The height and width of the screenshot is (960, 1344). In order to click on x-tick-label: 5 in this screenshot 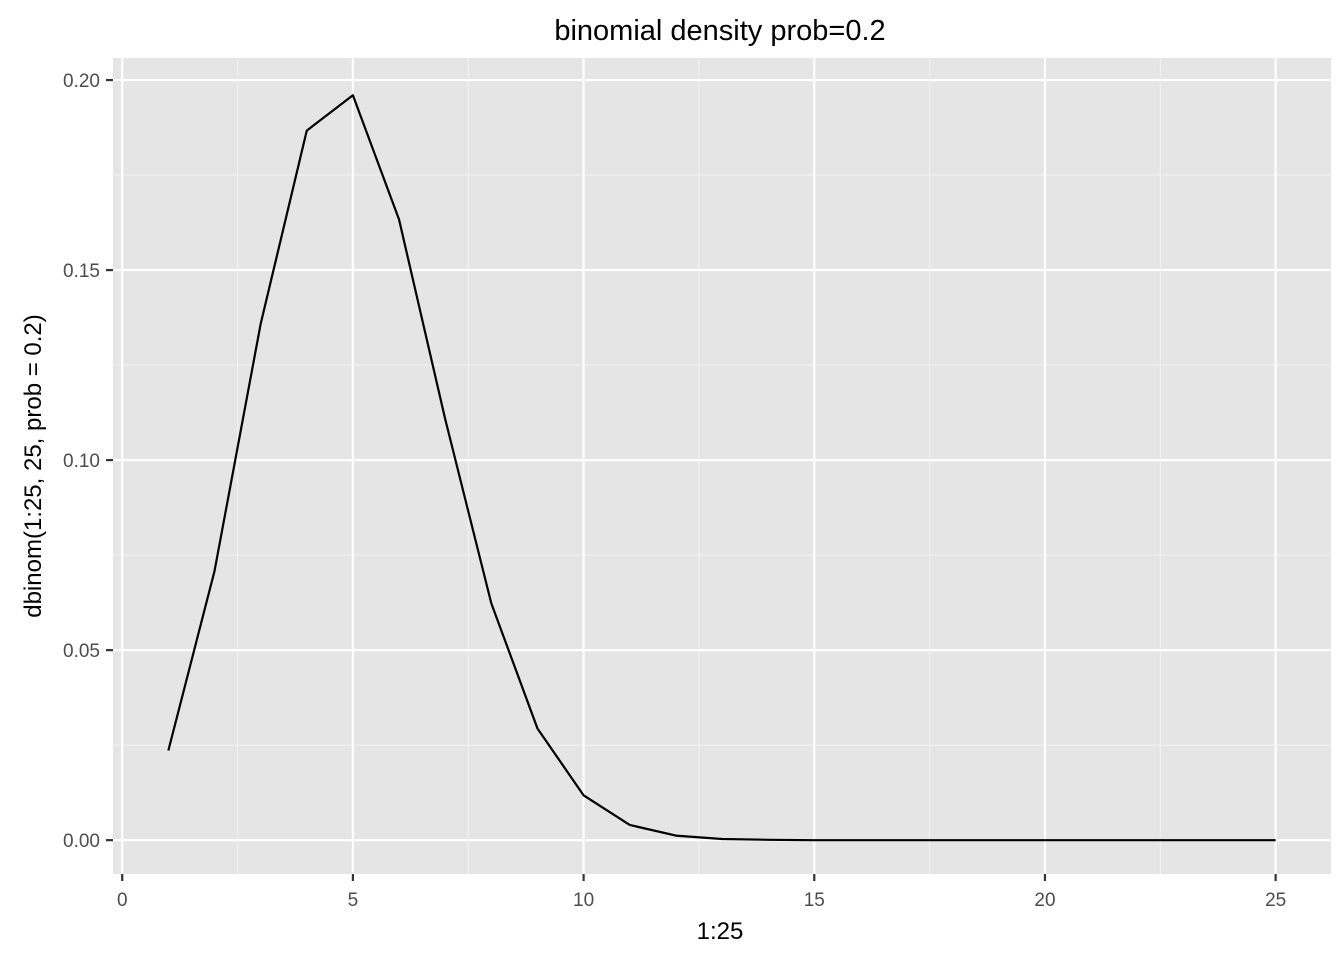, I will do `click(353, 900)`.